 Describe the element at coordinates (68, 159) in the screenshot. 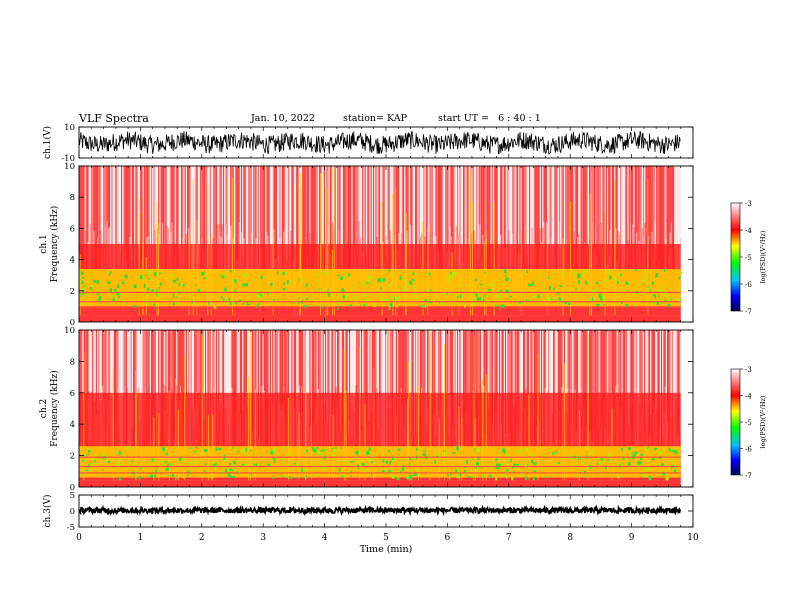

I see `y-tick-label: -10` at that location.